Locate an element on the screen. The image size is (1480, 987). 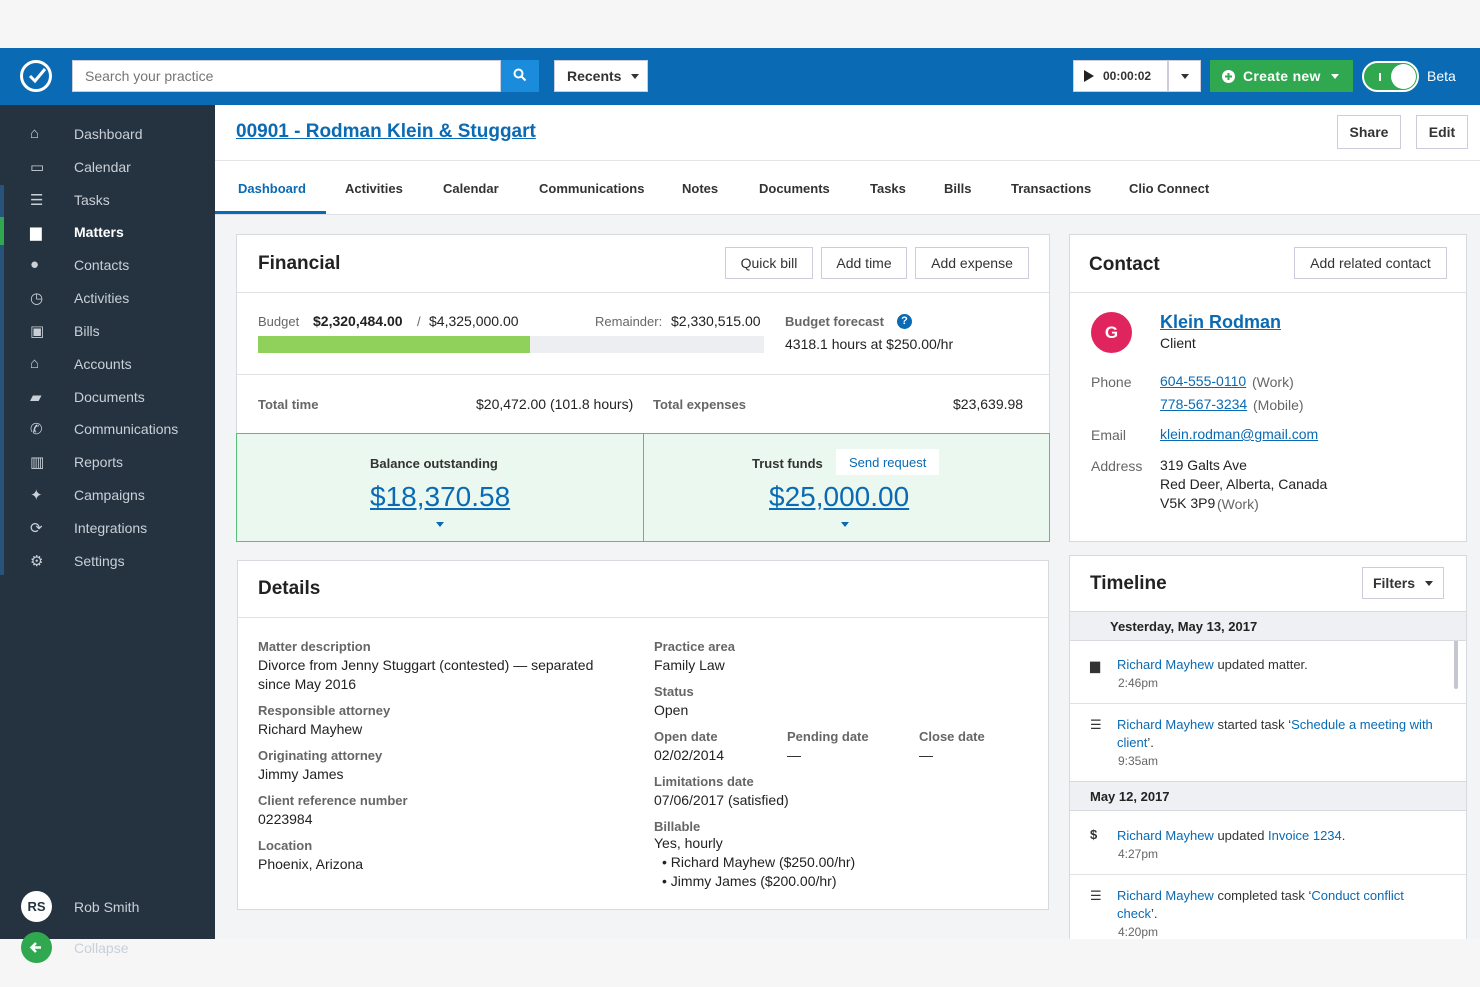
sidebar-item-dashboard: ⌂ Dashboard is located at coordinates (107, 133).